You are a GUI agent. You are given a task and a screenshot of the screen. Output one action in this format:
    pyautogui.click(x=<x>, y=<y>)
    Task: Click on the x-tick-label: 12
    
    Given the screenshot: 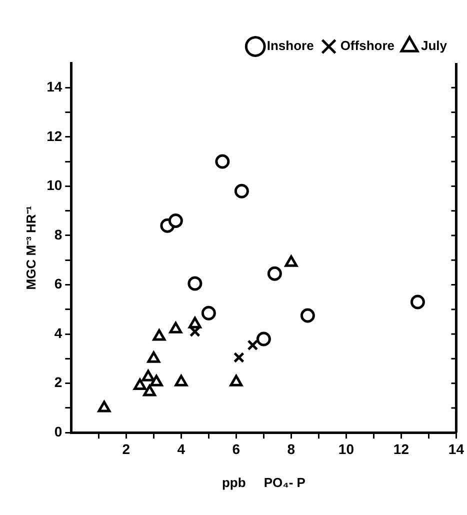 What is the action you would take?
    pyautogui.click(x=401, y=448)
    